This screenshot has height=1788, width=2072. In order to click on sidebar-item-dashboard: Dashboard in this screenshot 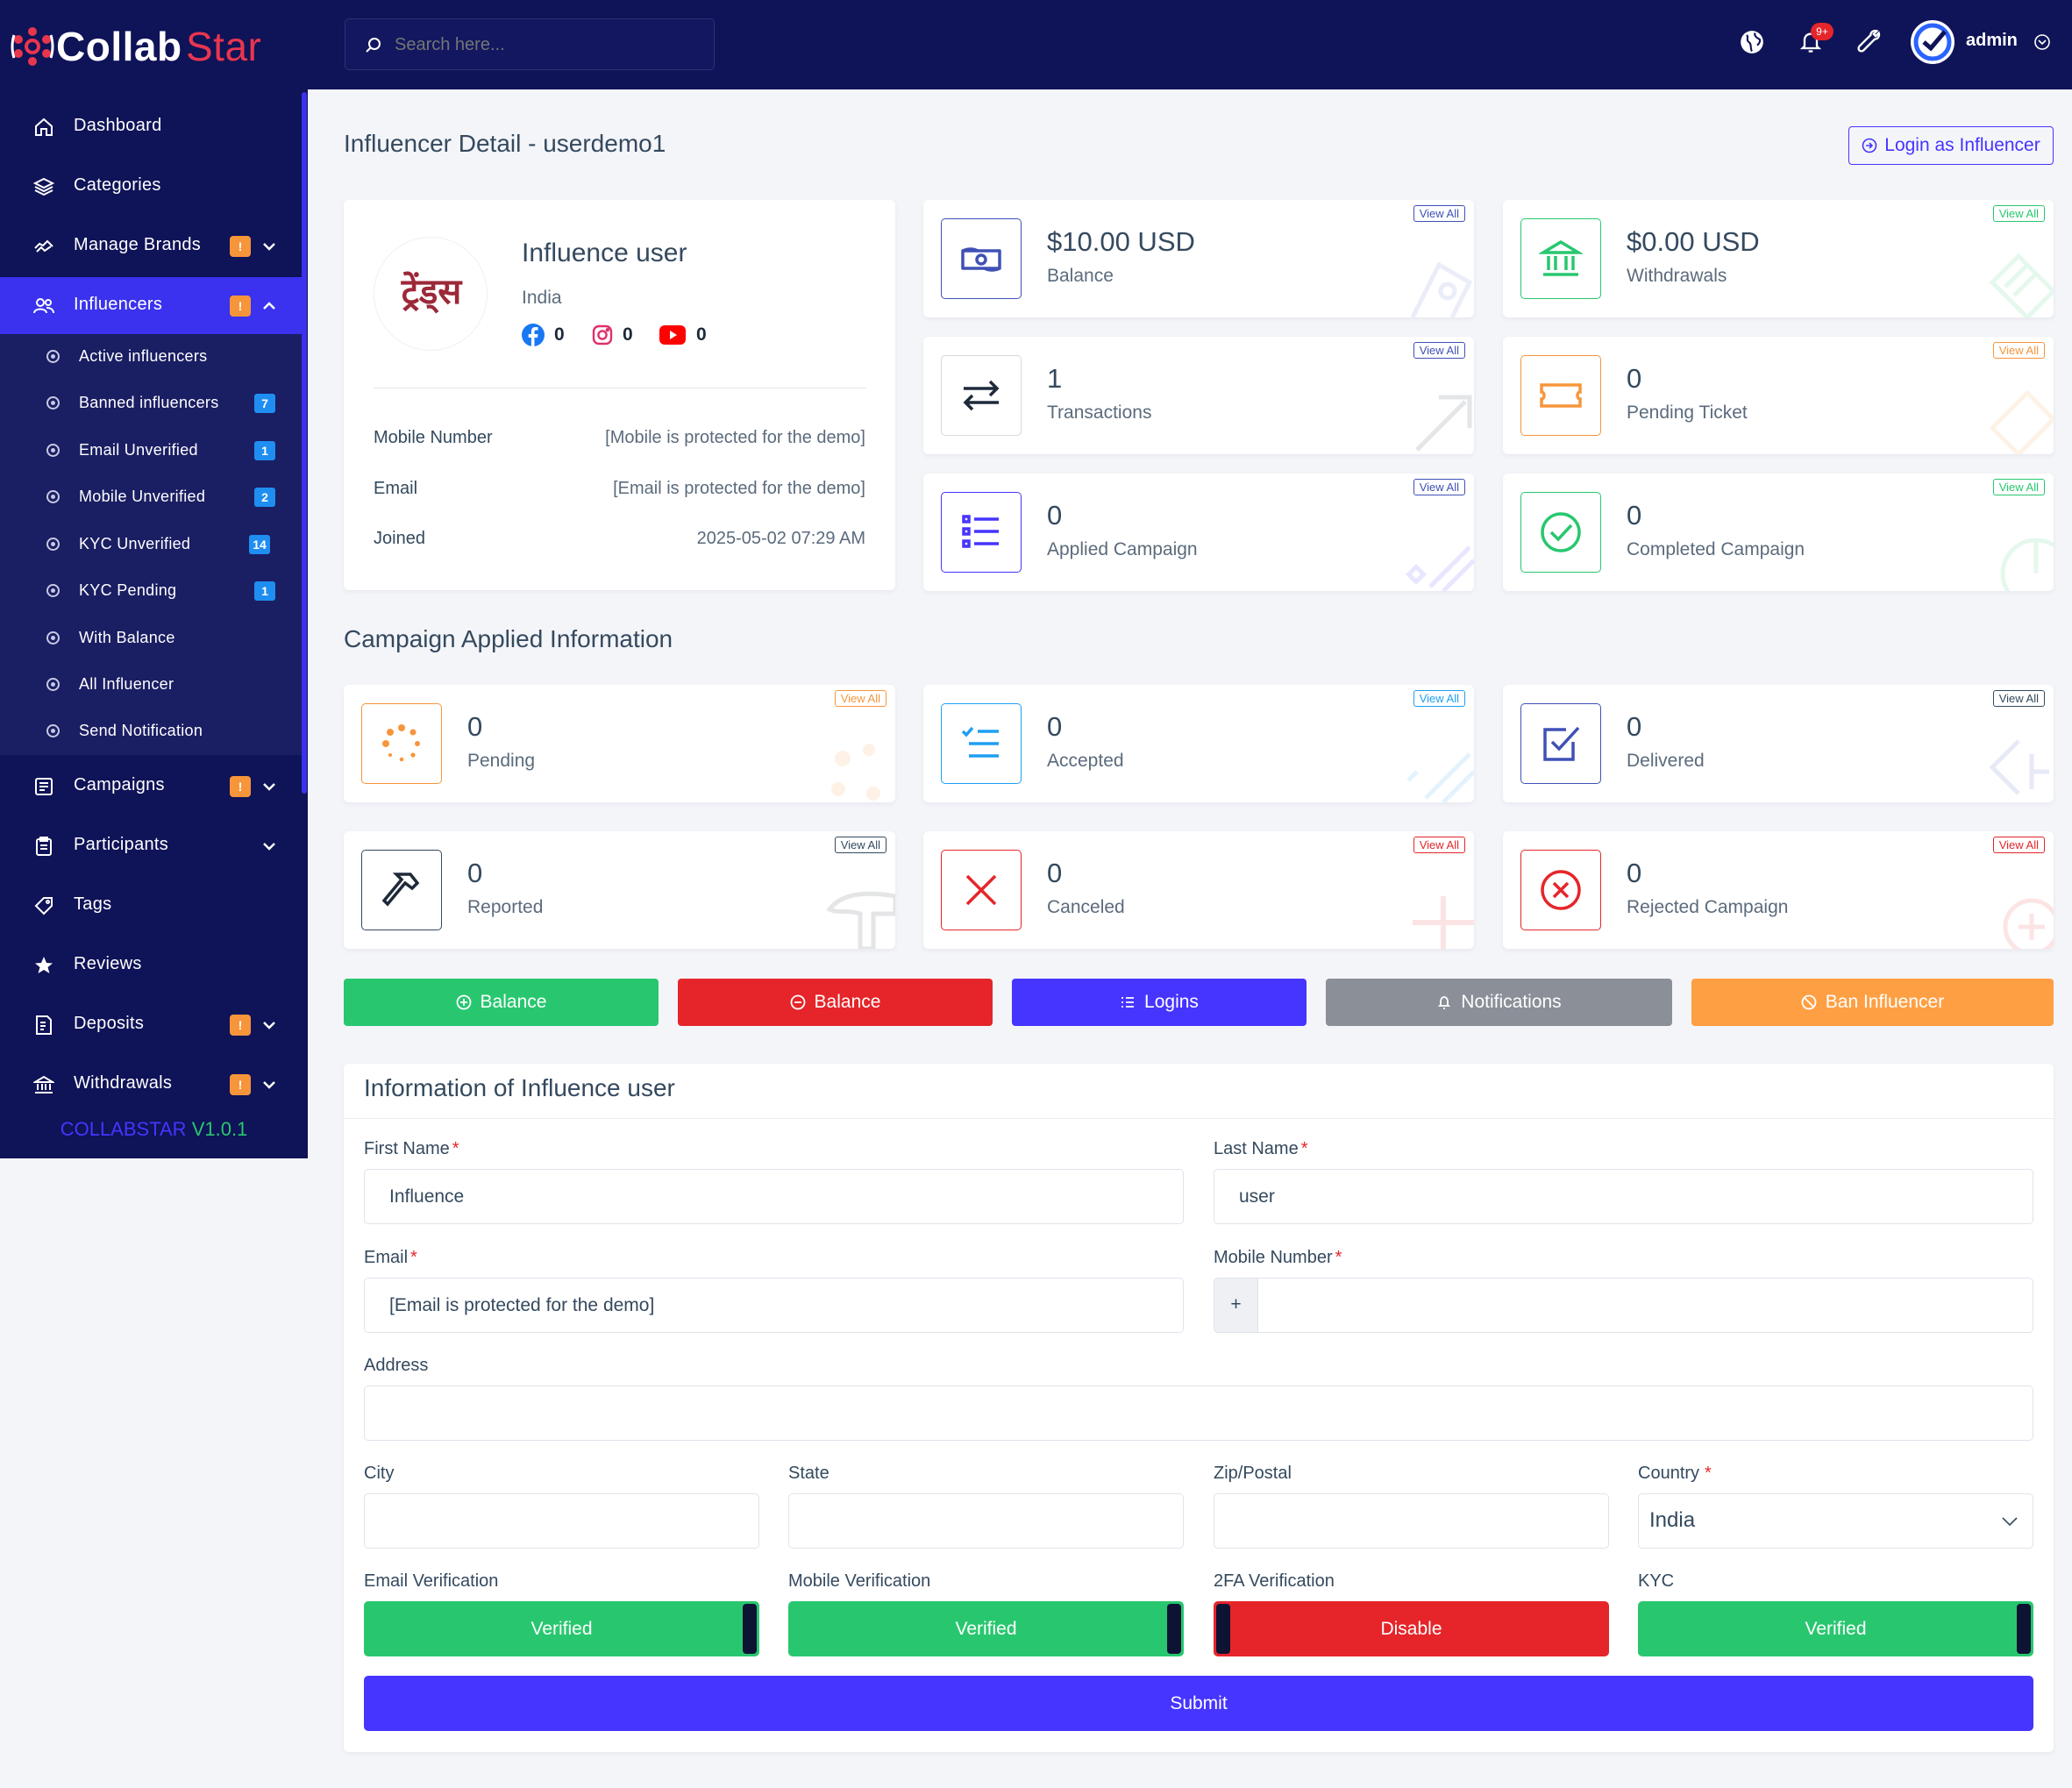, I will do `click(151, 127)`.